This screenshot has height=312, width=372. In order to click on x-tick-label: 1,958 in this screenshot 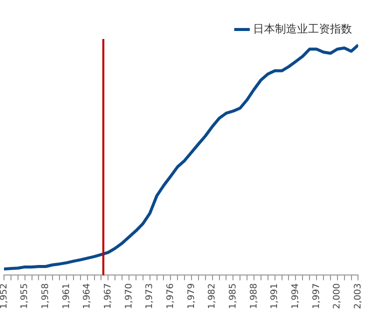, I will do `click(46, 295)`.